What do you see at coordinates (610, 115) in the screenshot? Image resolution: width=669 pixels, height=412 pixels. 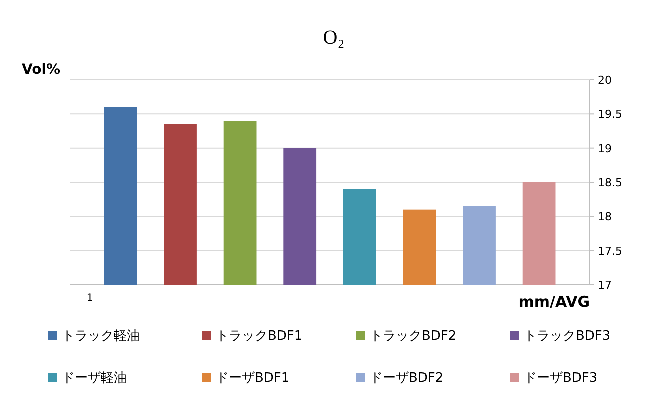 I see `y-tick-label: 19.5` at bounding box center [610, 115].